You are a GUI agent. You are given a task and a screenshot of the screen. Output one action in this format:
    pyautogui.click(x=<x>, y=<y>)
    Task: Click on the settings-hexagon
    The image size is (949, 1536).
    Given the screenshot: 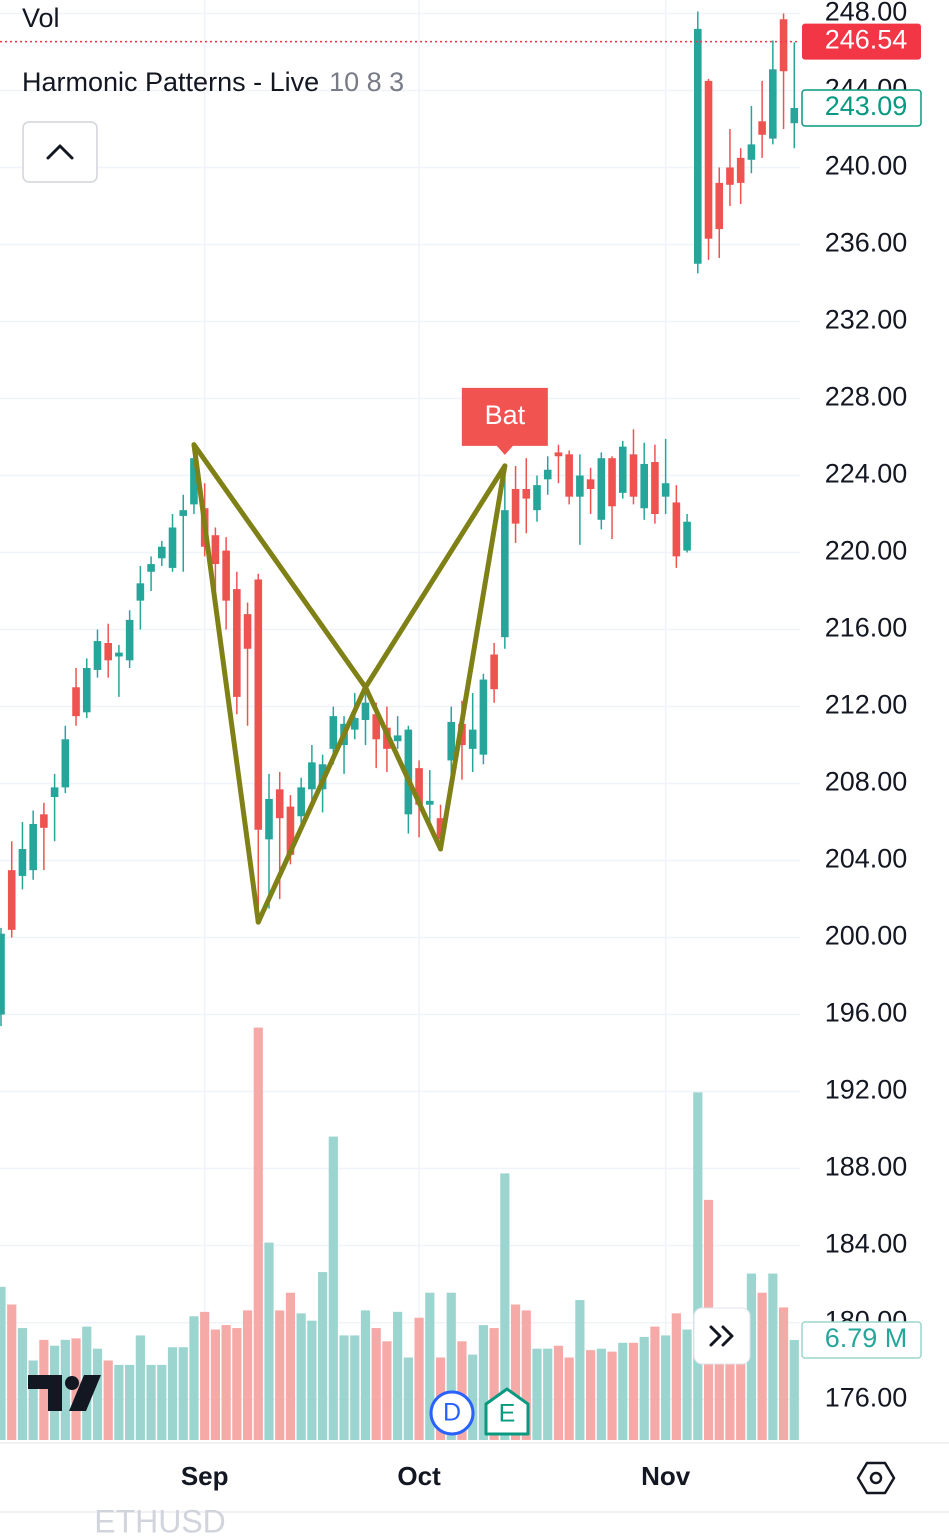 What is the action you would take?
    pyautogui.click(x=876, y=1478)
    